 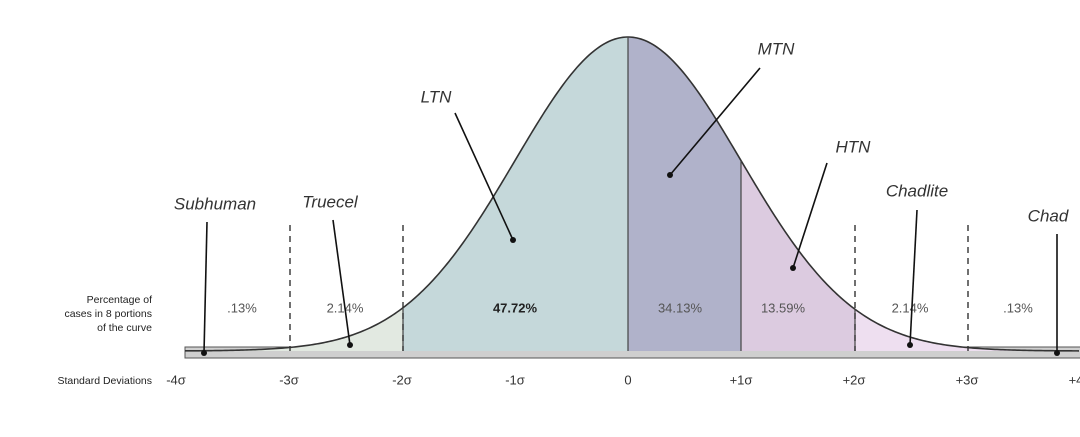 I want to click on sd-tick-label: +3σ, so click(x=967, y=379).